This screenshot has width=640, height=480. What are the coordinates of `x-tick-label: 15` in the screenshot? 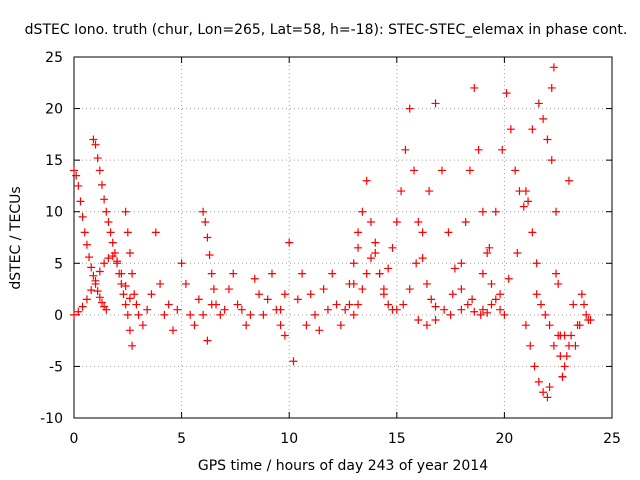 It's located at (397, 439).